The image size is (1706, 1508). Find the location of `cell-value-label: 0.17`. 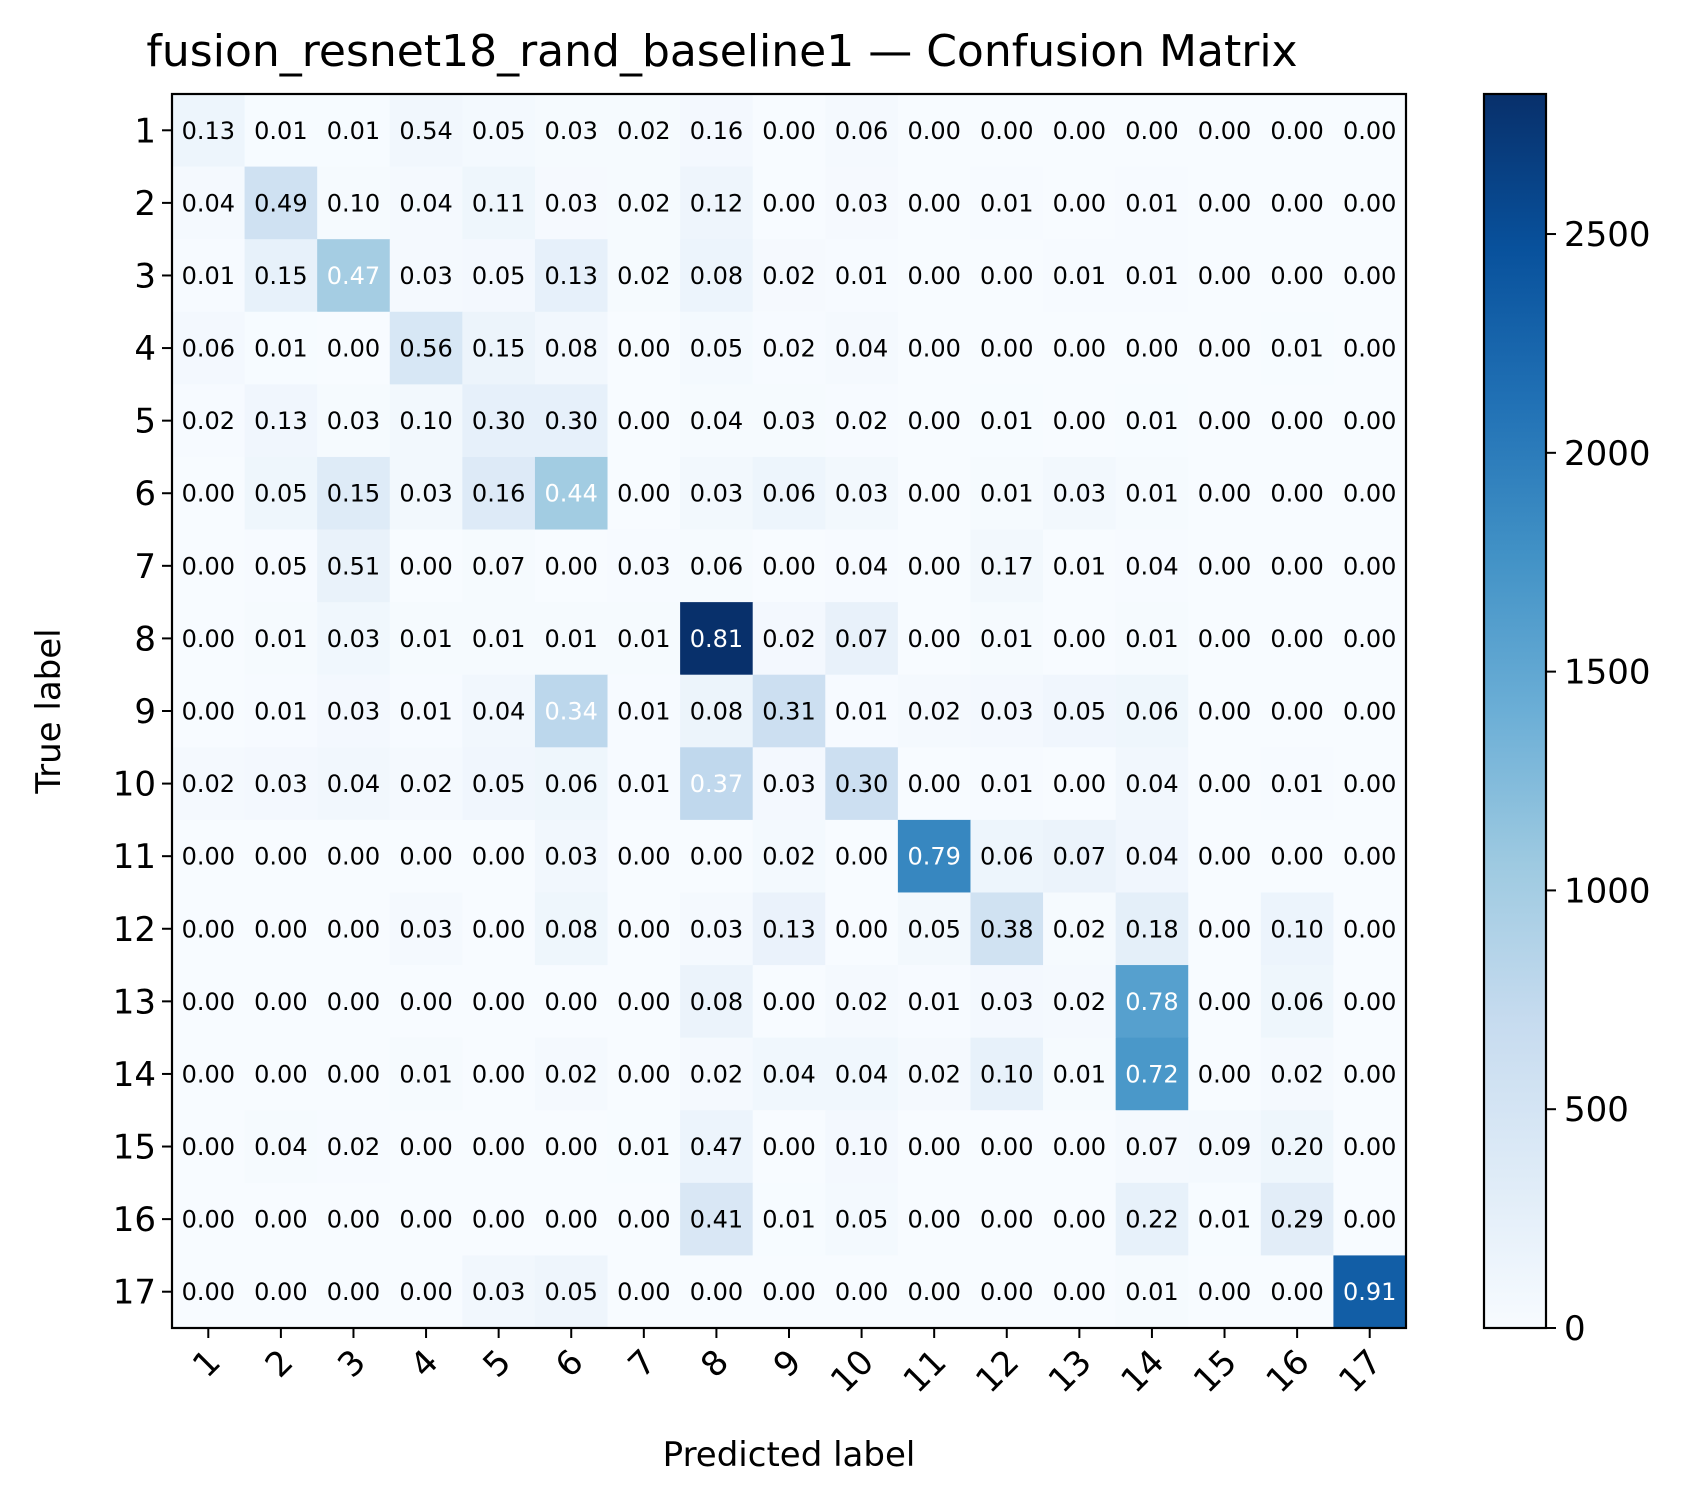

cell-value-label: 0.17 is located at coordinates (1006, 566).